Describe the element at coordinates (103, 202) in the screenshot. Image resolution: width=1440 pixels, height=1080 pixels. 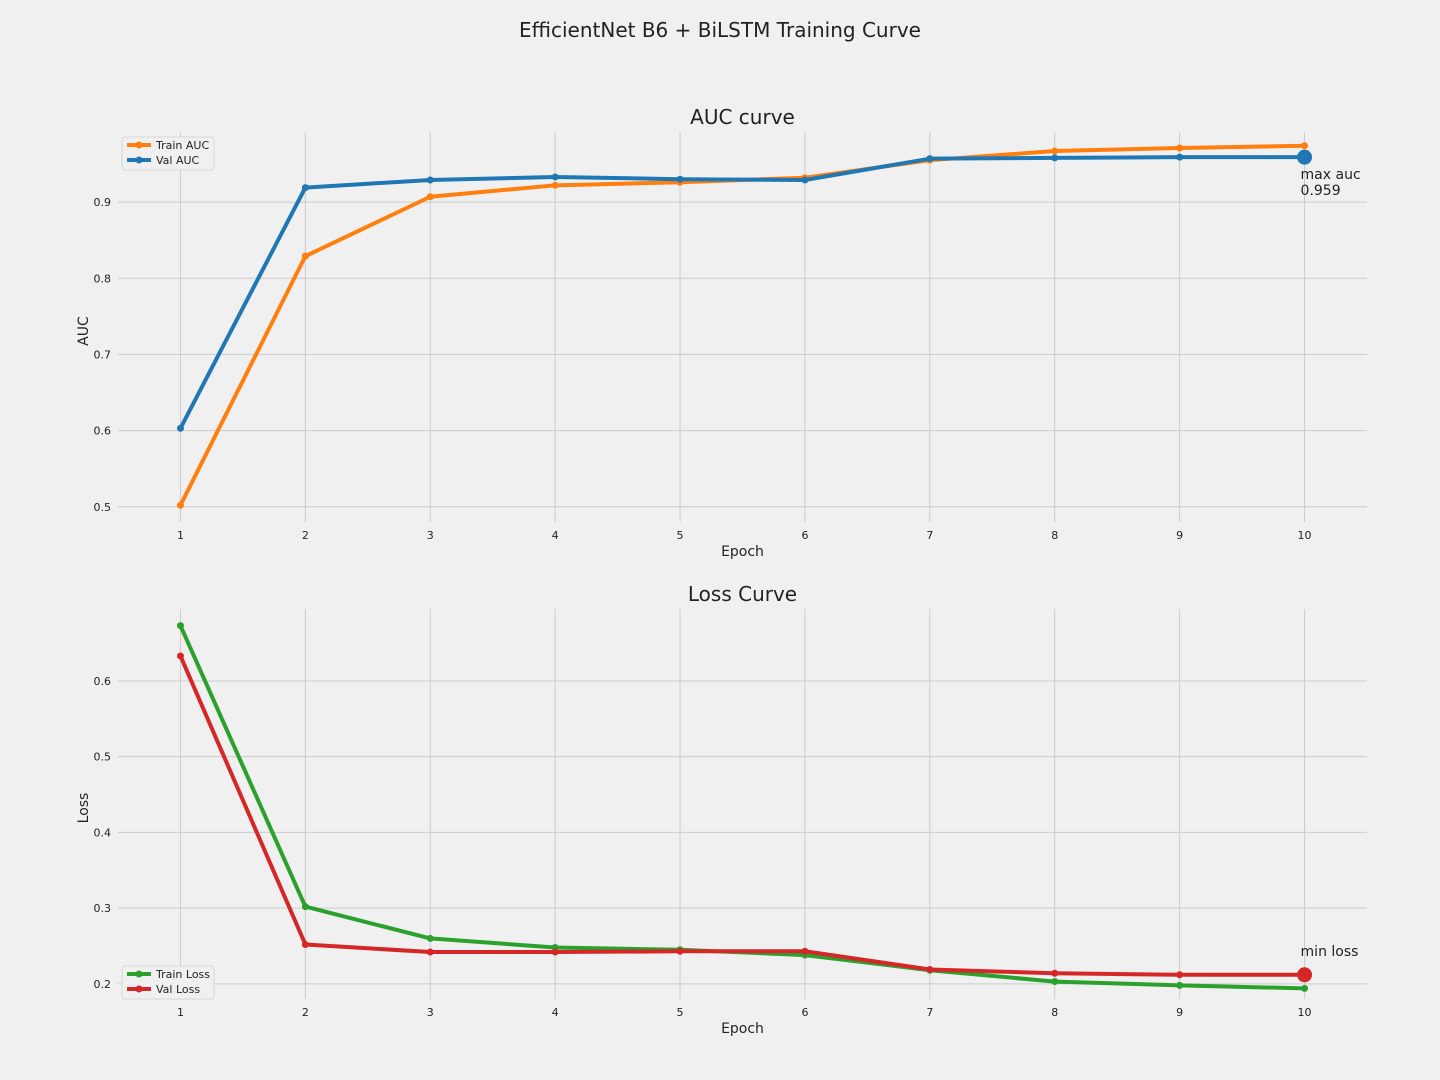
I see `y-tick-label: 0.9` at that location.